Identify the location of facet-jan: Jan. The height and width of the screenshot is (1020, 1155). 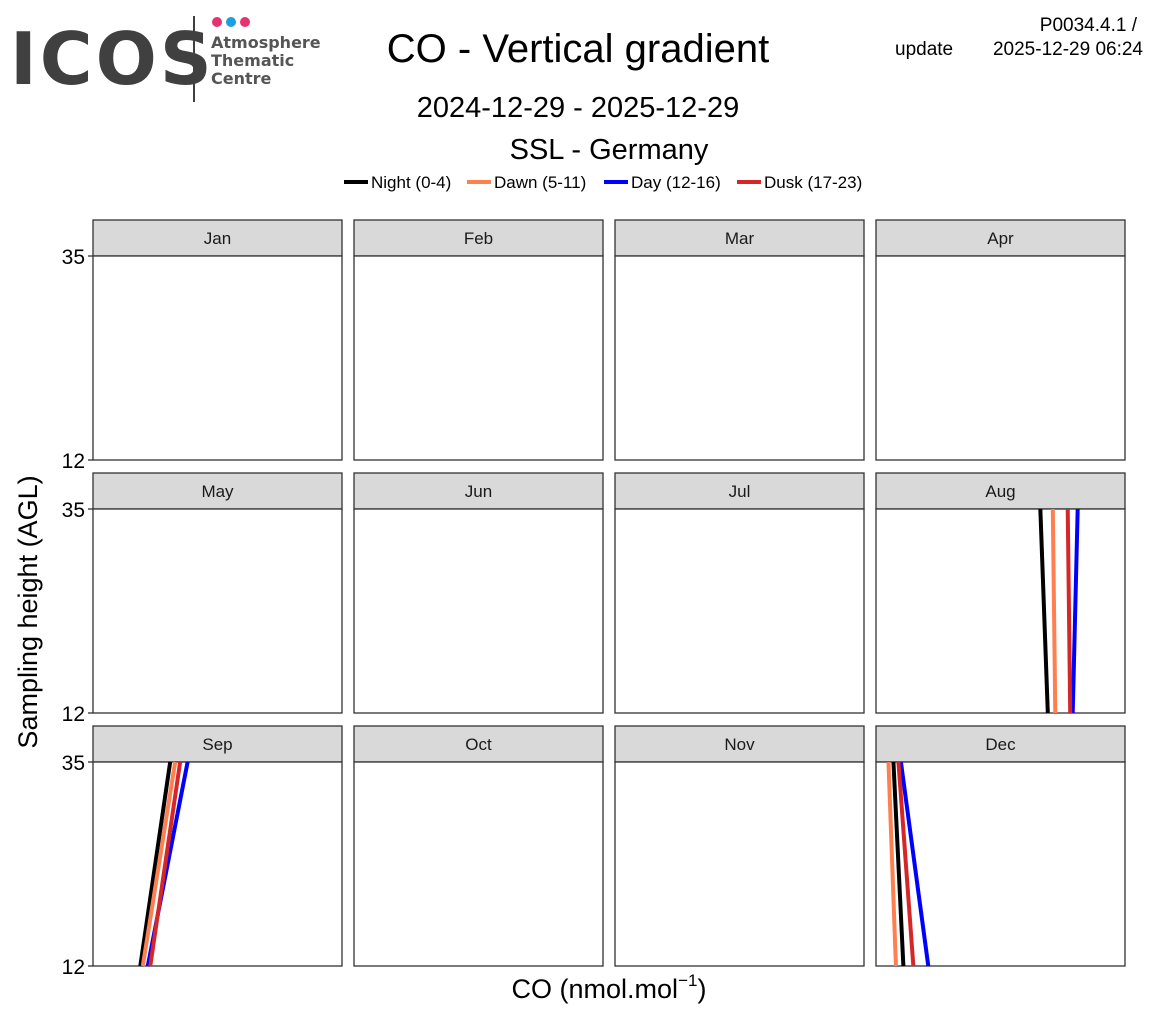
(217, 340).